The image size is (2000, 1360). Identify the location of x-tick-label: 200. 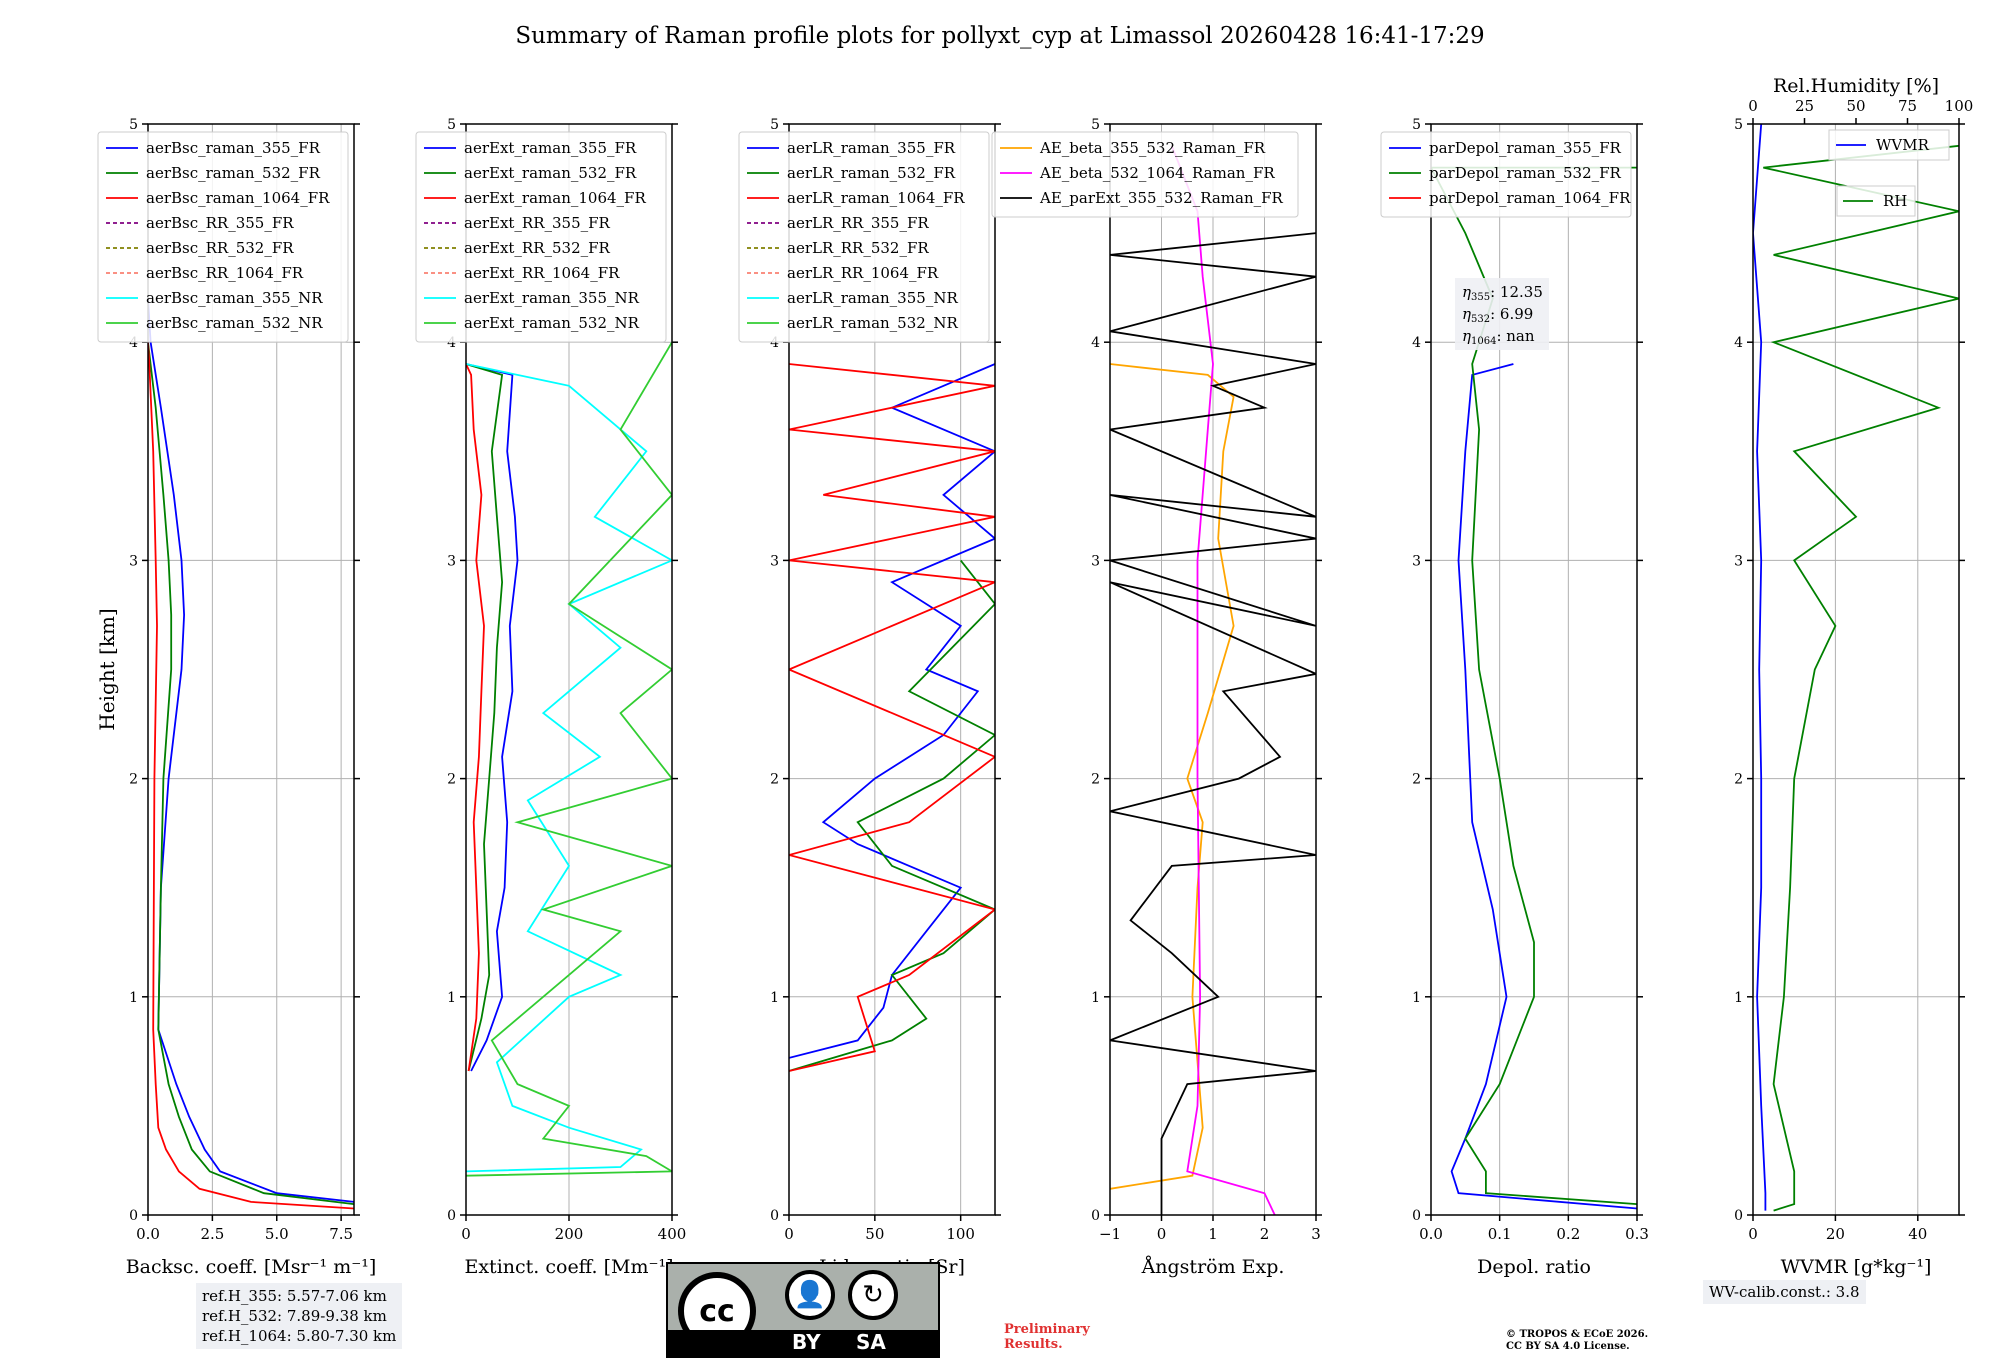
(569, 1234).